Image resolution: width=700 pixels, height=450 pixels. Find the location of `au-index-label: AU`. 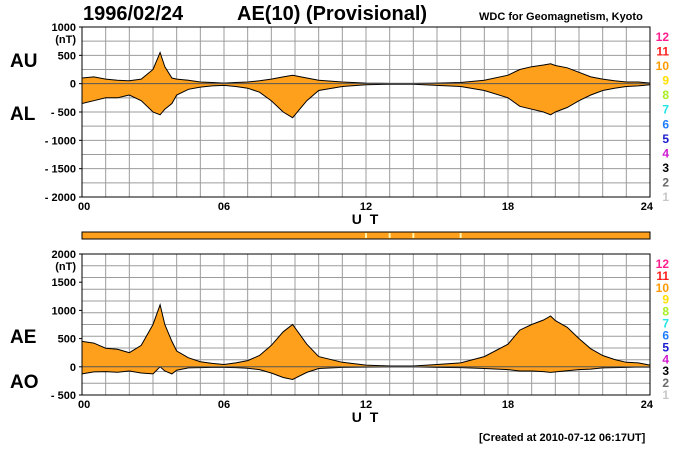

au-index-label: AU is located at coordinates (24, 61).